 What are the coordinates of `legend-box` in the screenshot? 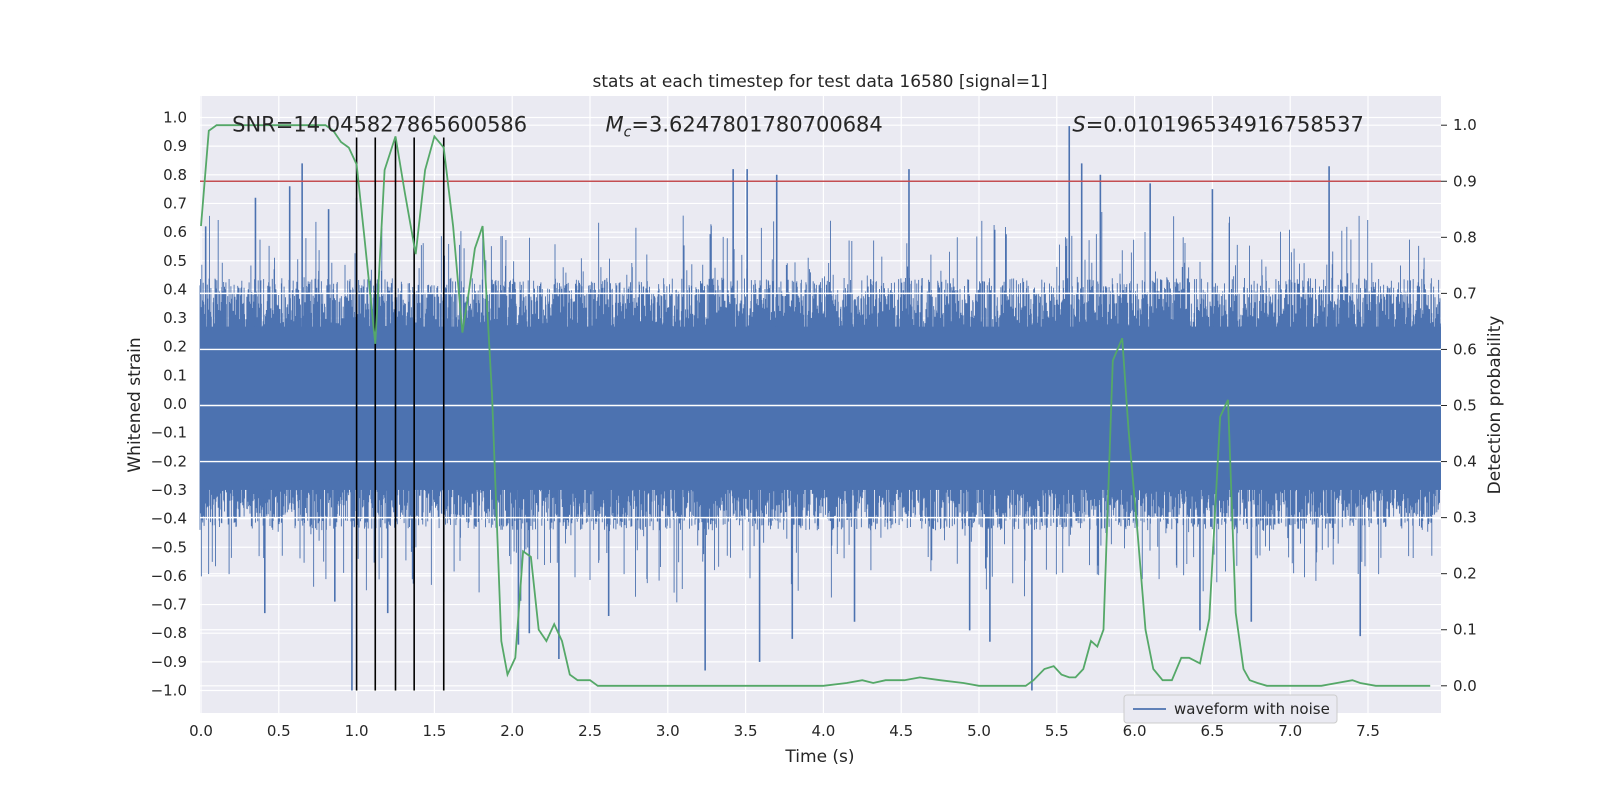 It's located at (1230, 709).